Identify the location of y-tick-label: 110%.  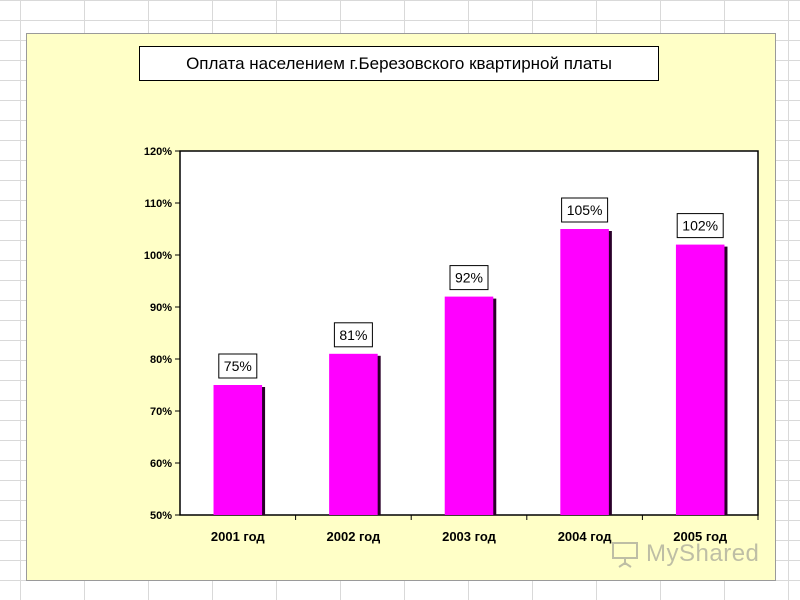
(158, 204).